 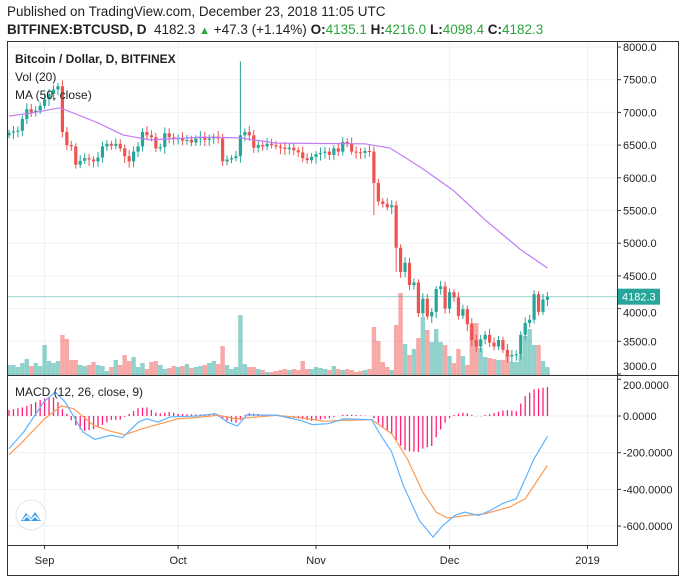 I want to click on price-tick-label: 7000.0, so click(x=640, y=113).